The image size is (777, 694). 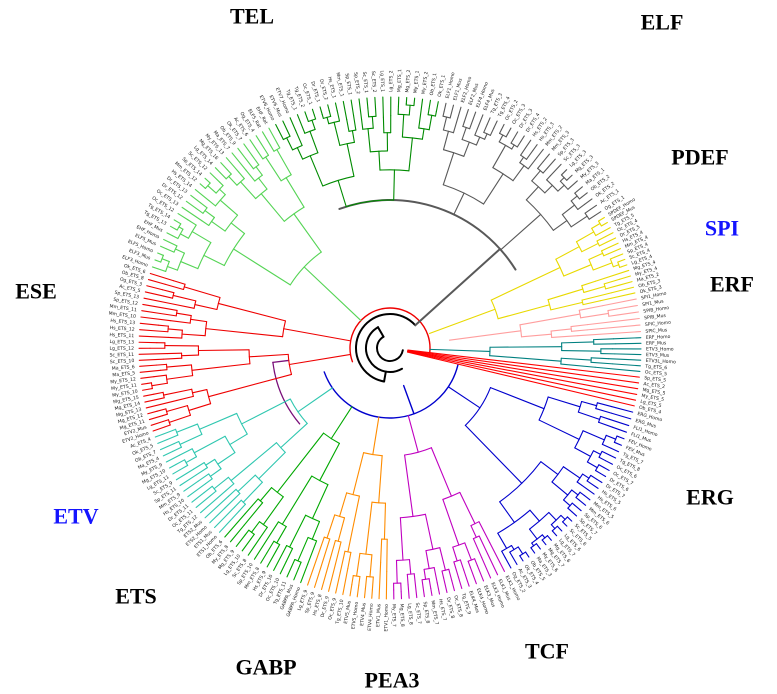 I want to click on family-label-SPI: SPI, so click(x=722, y=228).